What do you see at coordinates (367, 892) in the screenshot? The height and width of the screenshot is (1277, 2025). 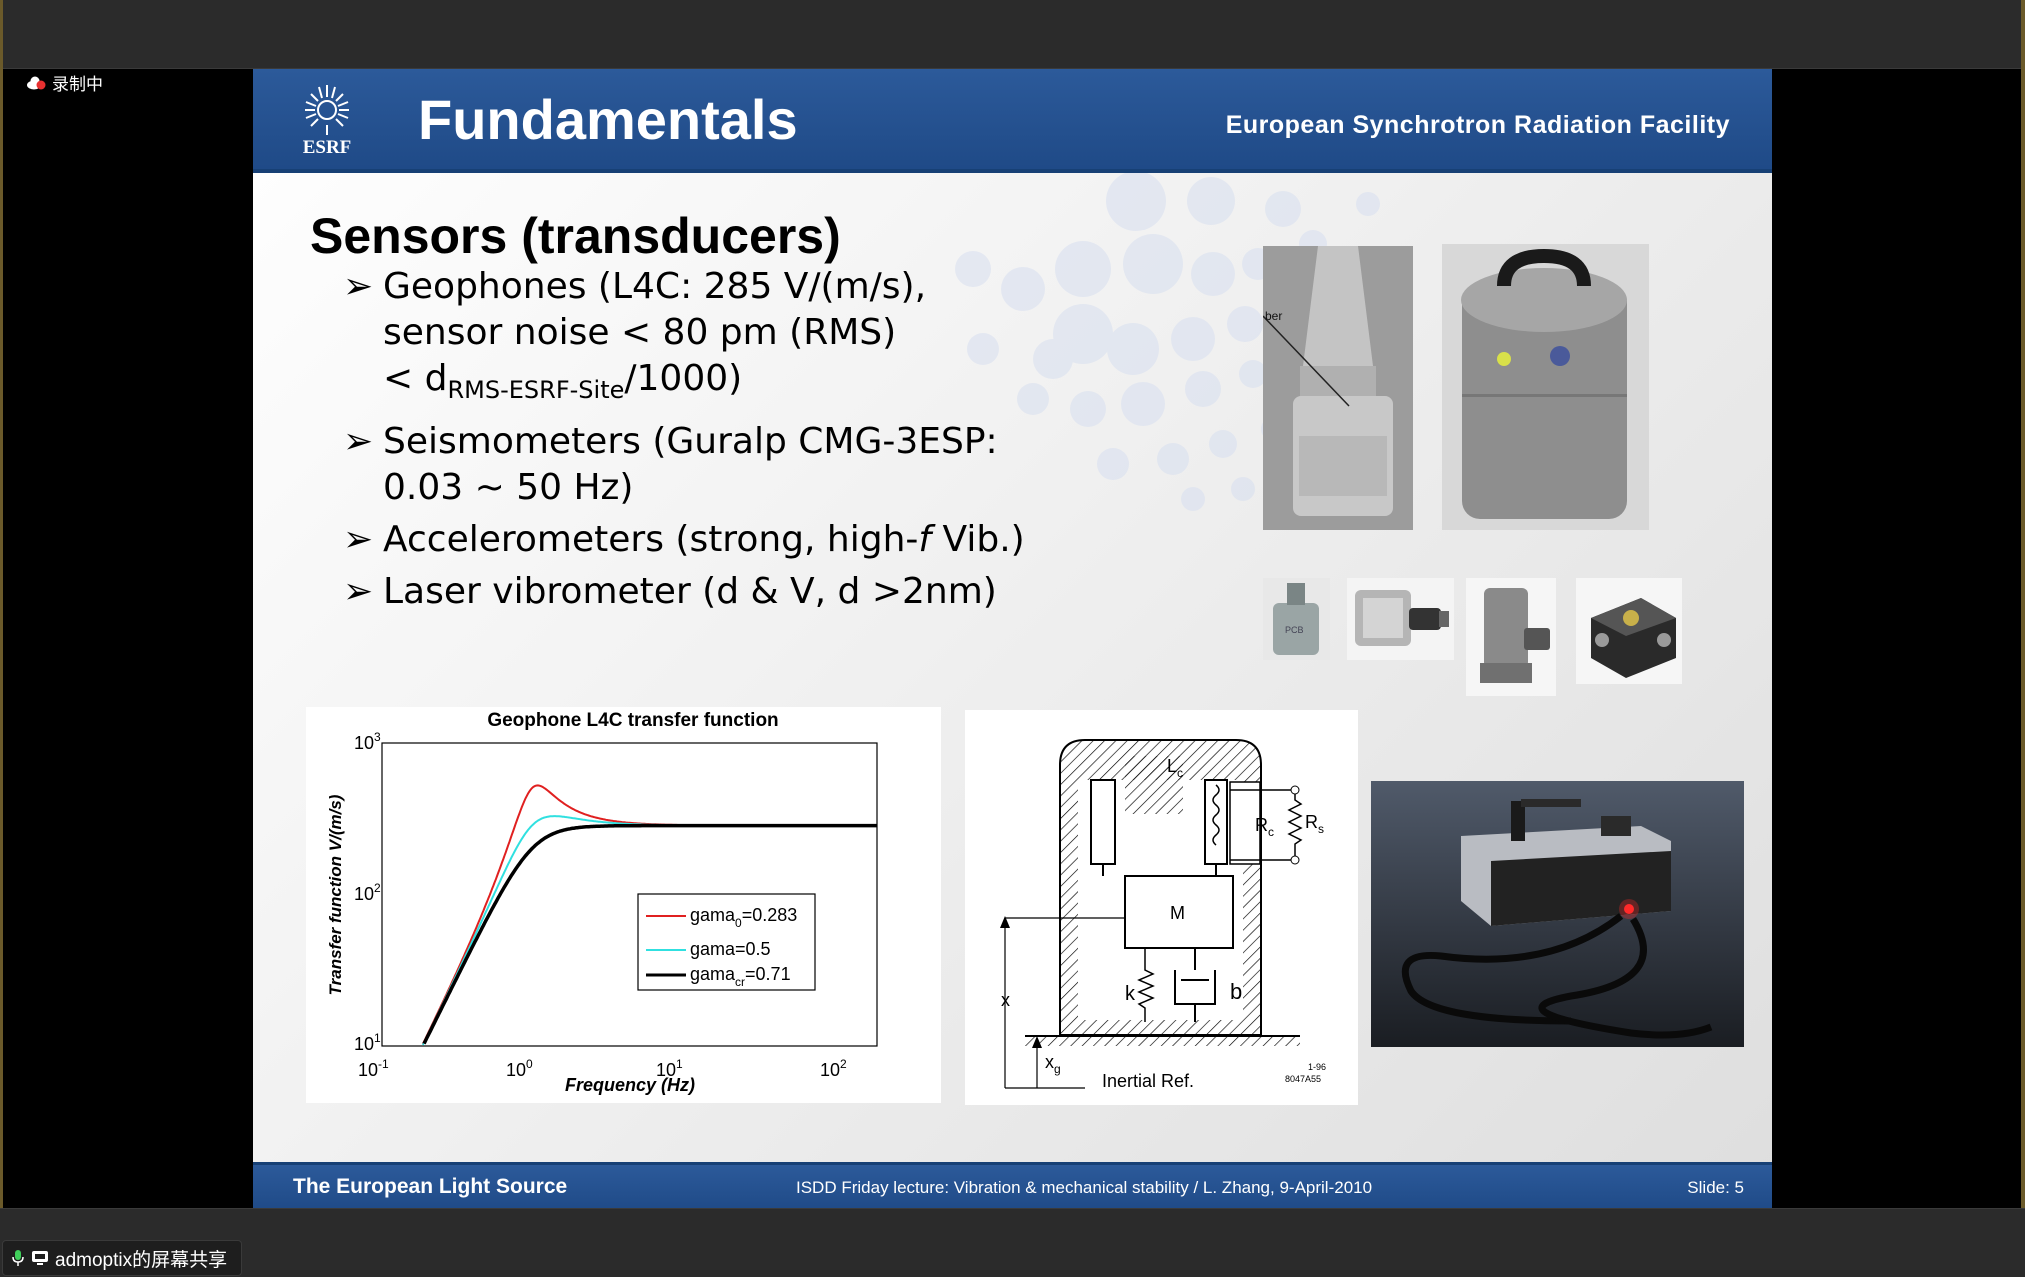 I see `y-tick-label: 10²` at bounding box center [367, 892].